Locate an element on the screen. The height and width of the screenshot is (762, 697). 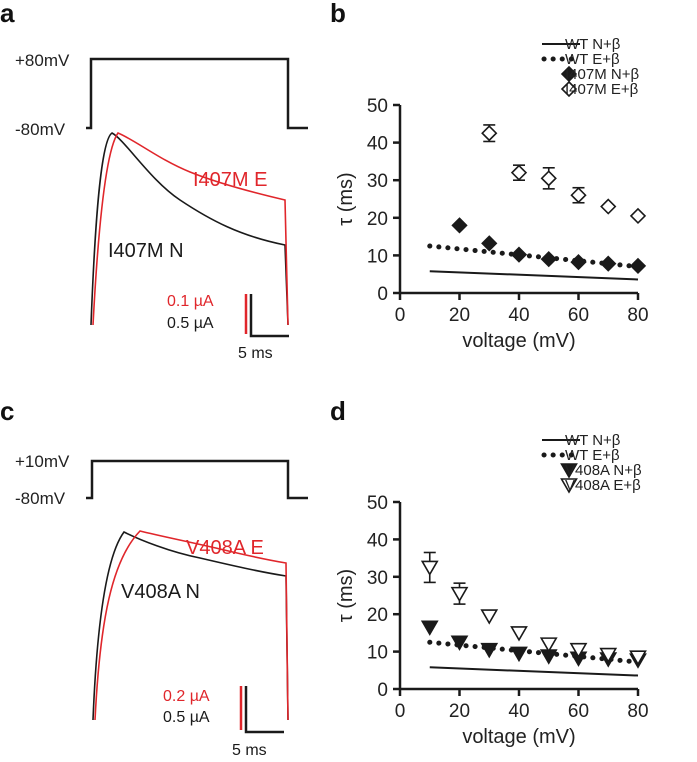
scale-label-red-c: 0.2 µA is located at coordinates (186, 696).